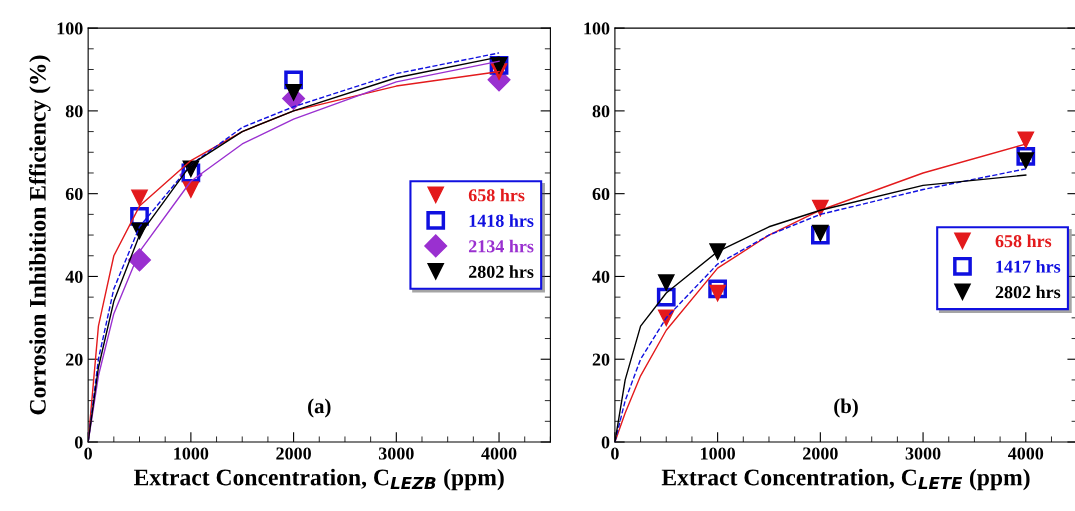 Image resolution: width=1075 pixels, height=511 pixels. Describe the element at coordinates (318, 479) in the screenshot. I see `x-axis-title: Extract Concentration, C$_{LEZB}$ (ppm)` at that location.